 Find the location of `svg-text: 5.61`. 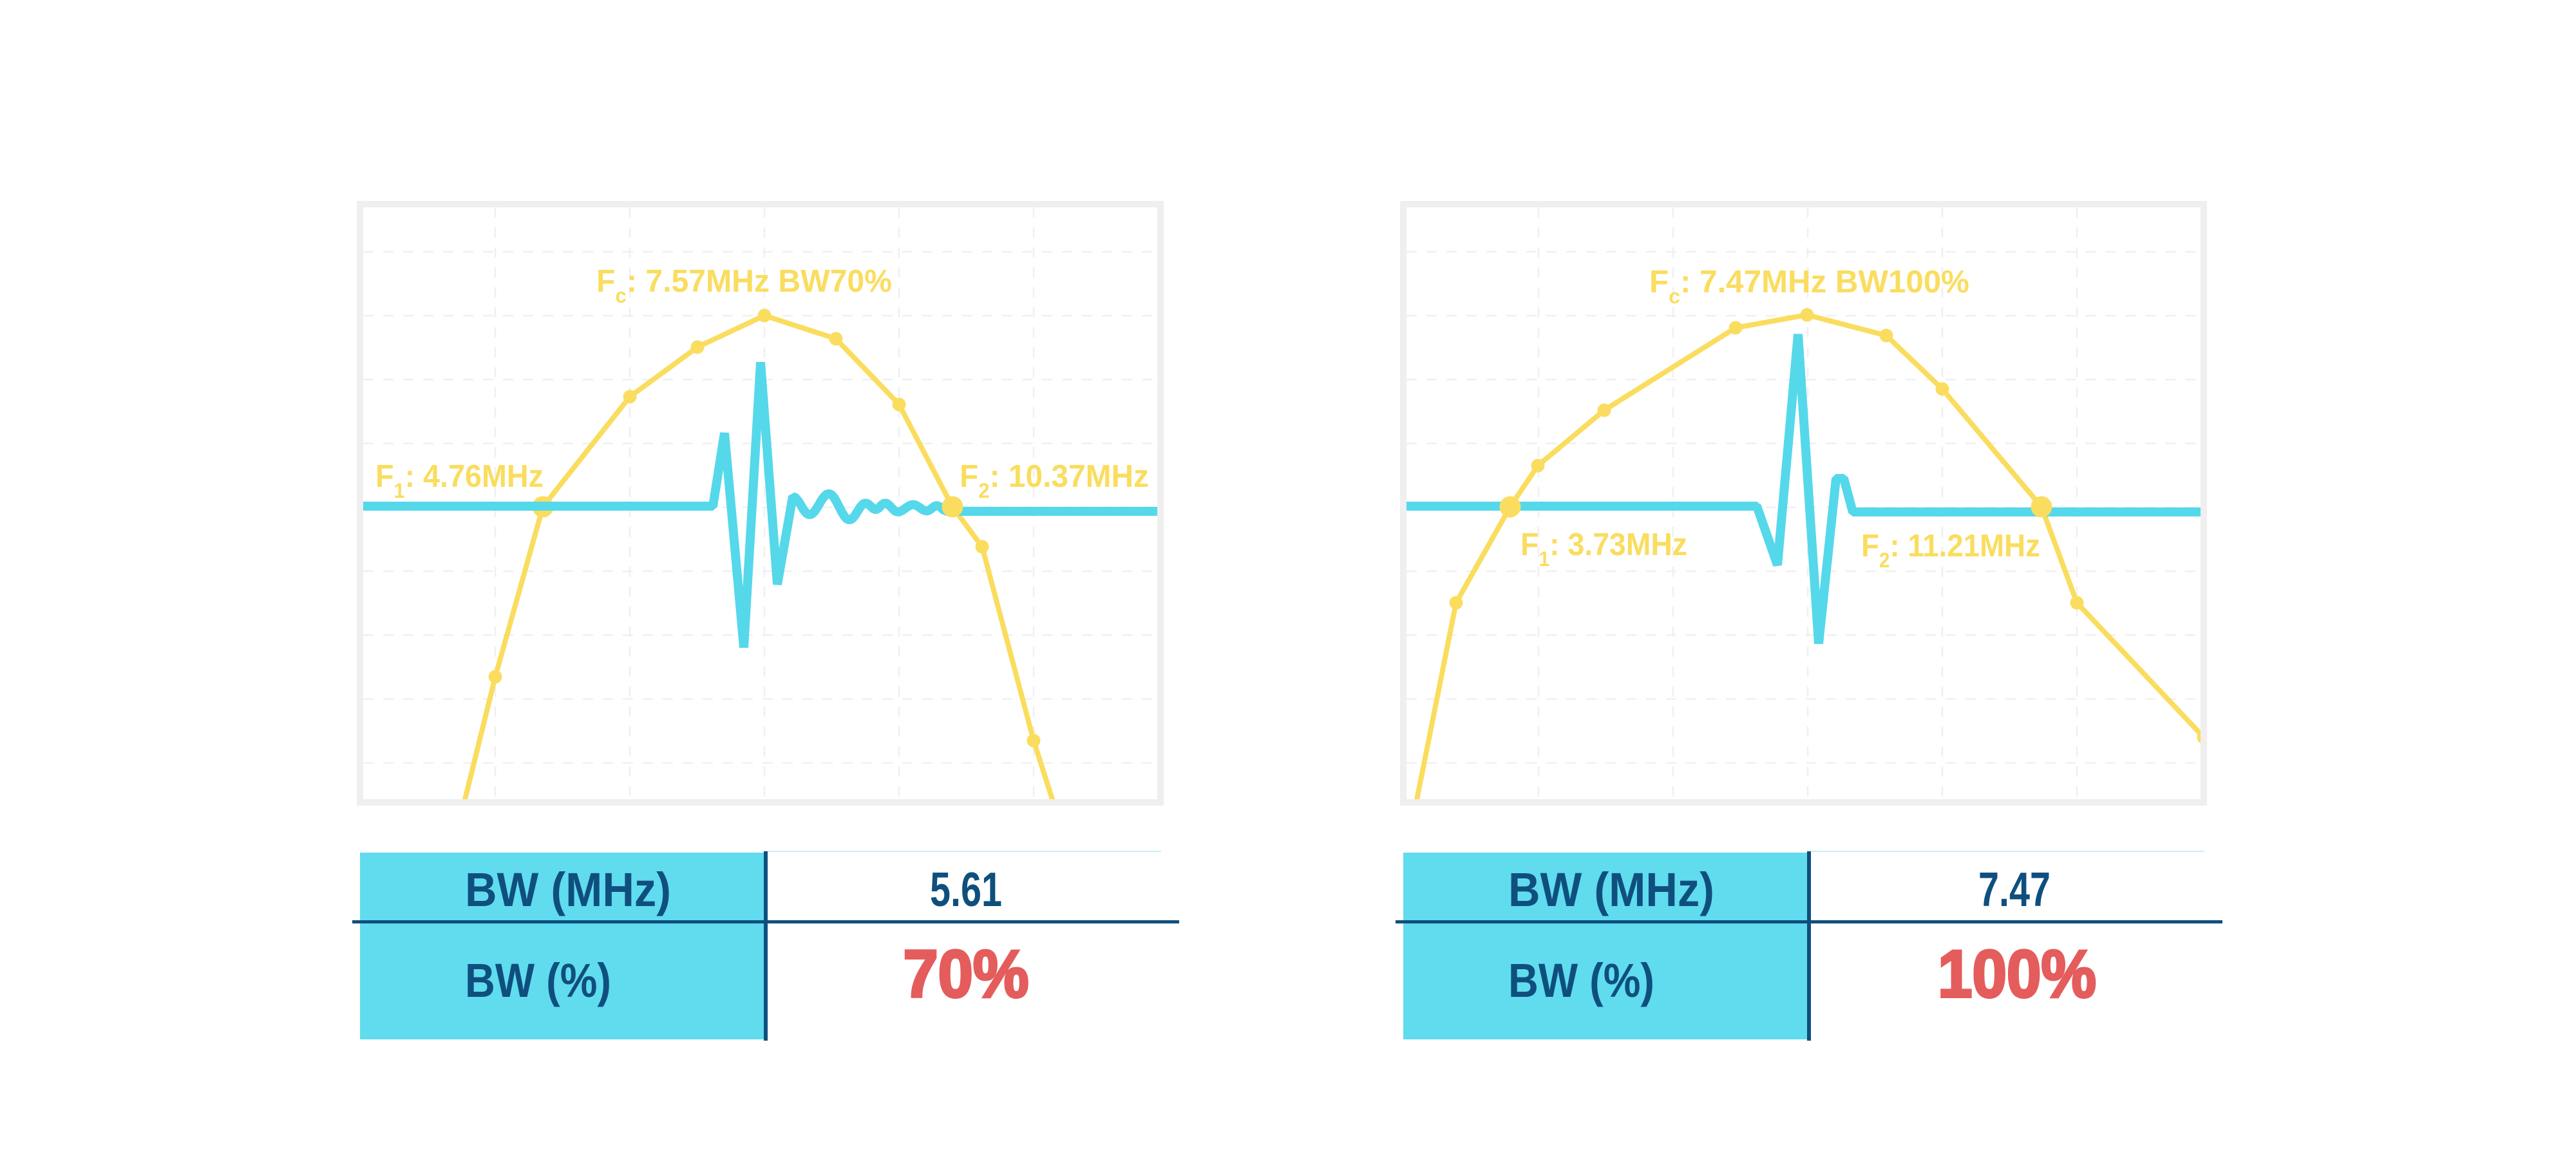

svg-text: 5.61 is located at coordinates (966, 889).